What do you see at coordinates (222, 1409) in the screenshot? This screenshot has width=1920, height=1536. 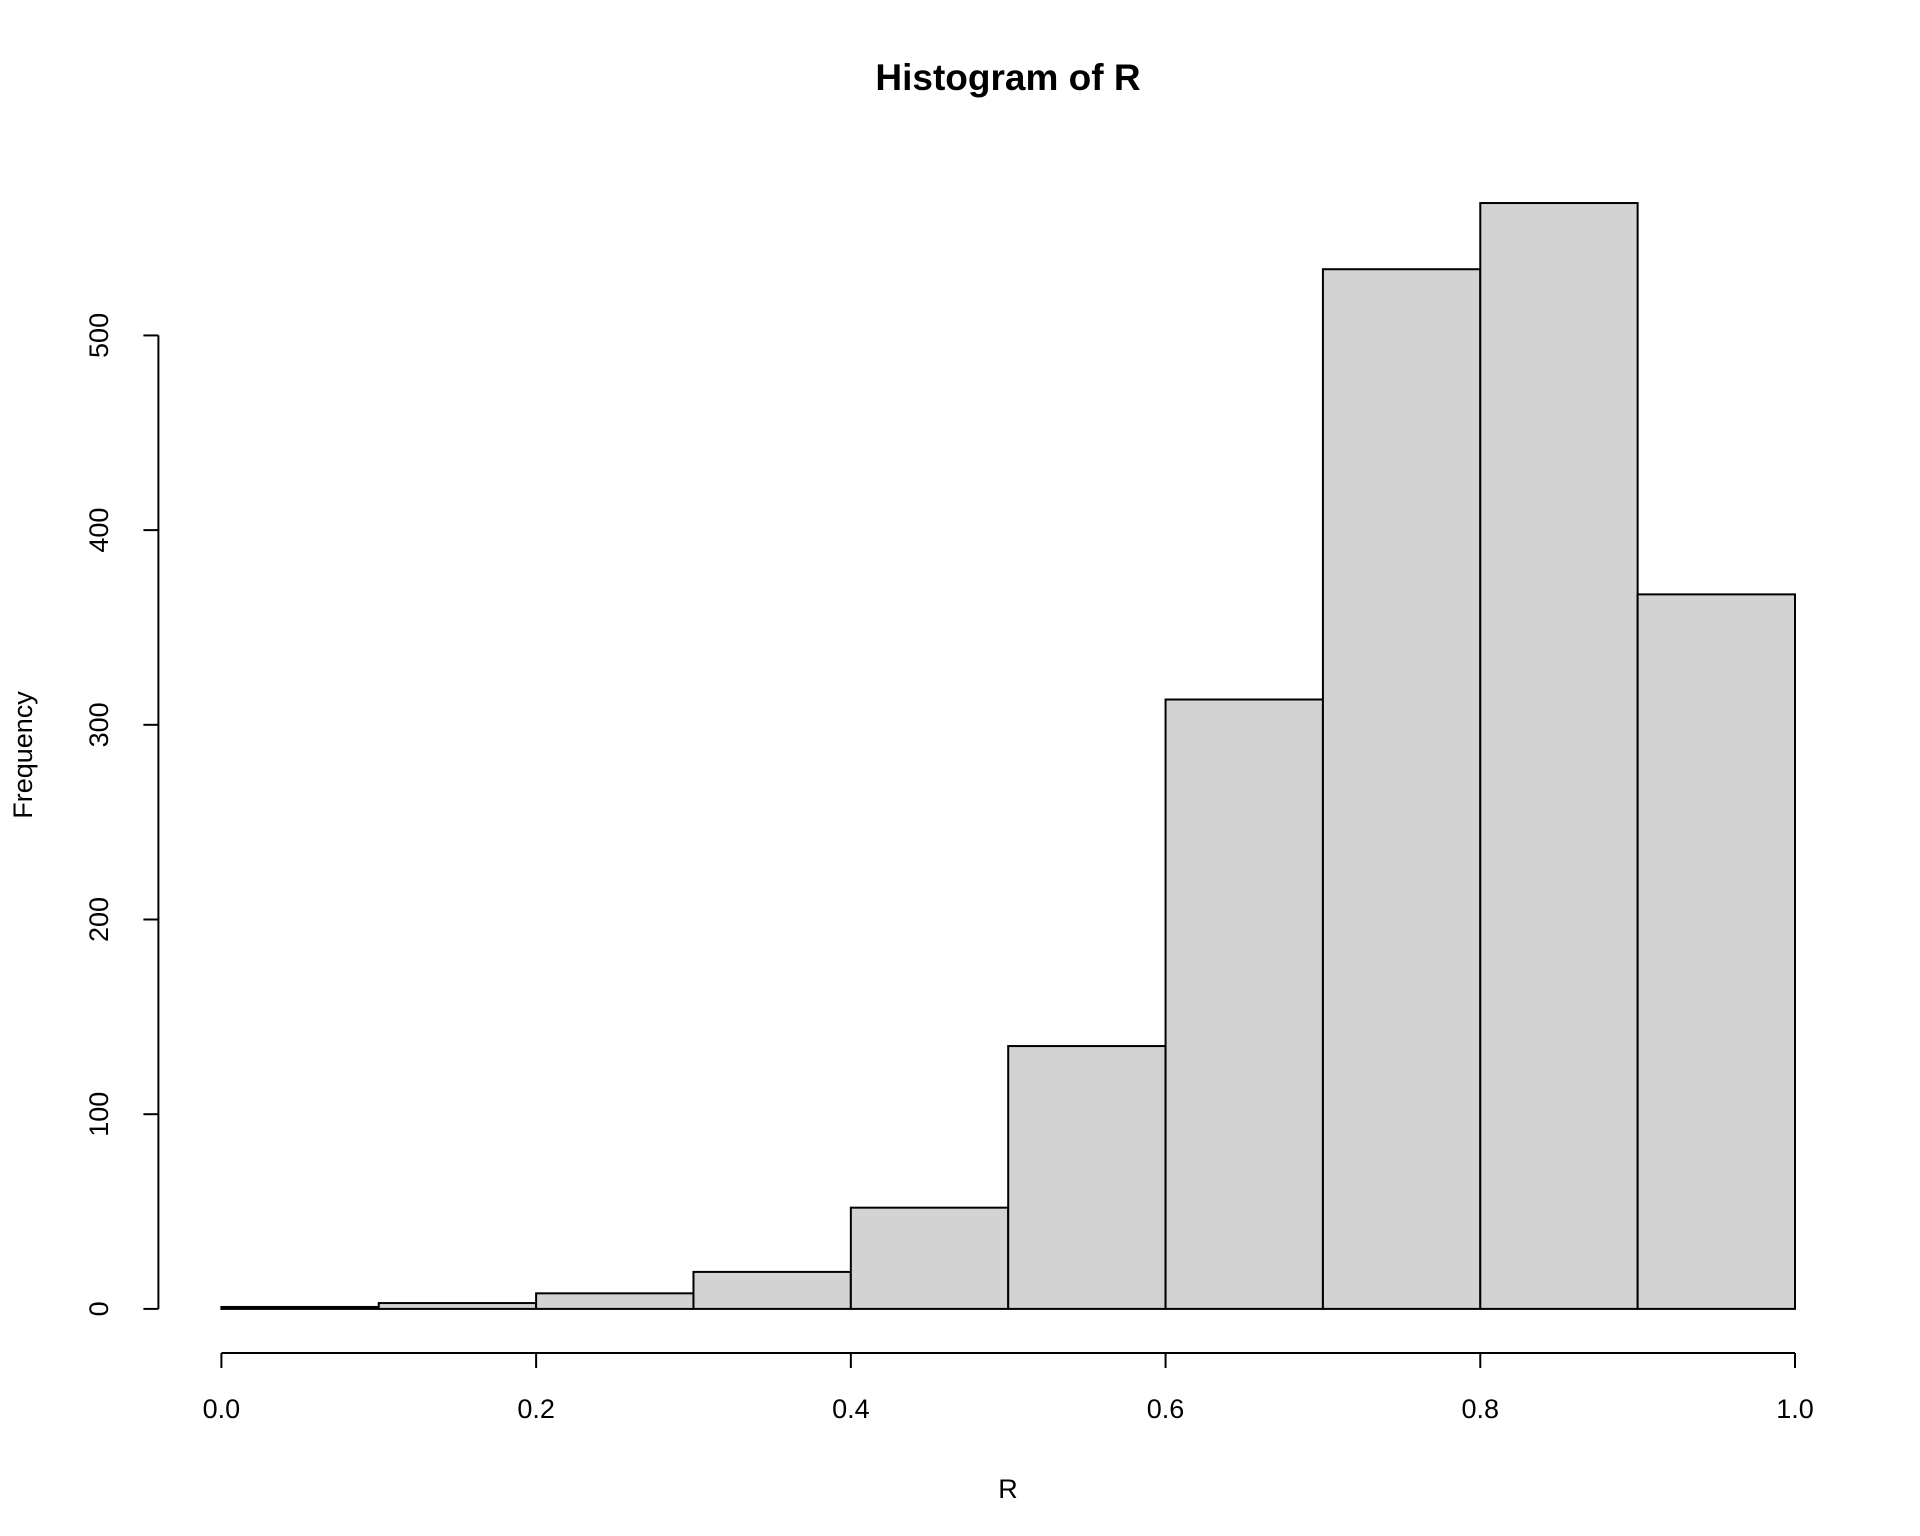 I see `x-tick-label: 0.0` at bounding box center [222, 1409].